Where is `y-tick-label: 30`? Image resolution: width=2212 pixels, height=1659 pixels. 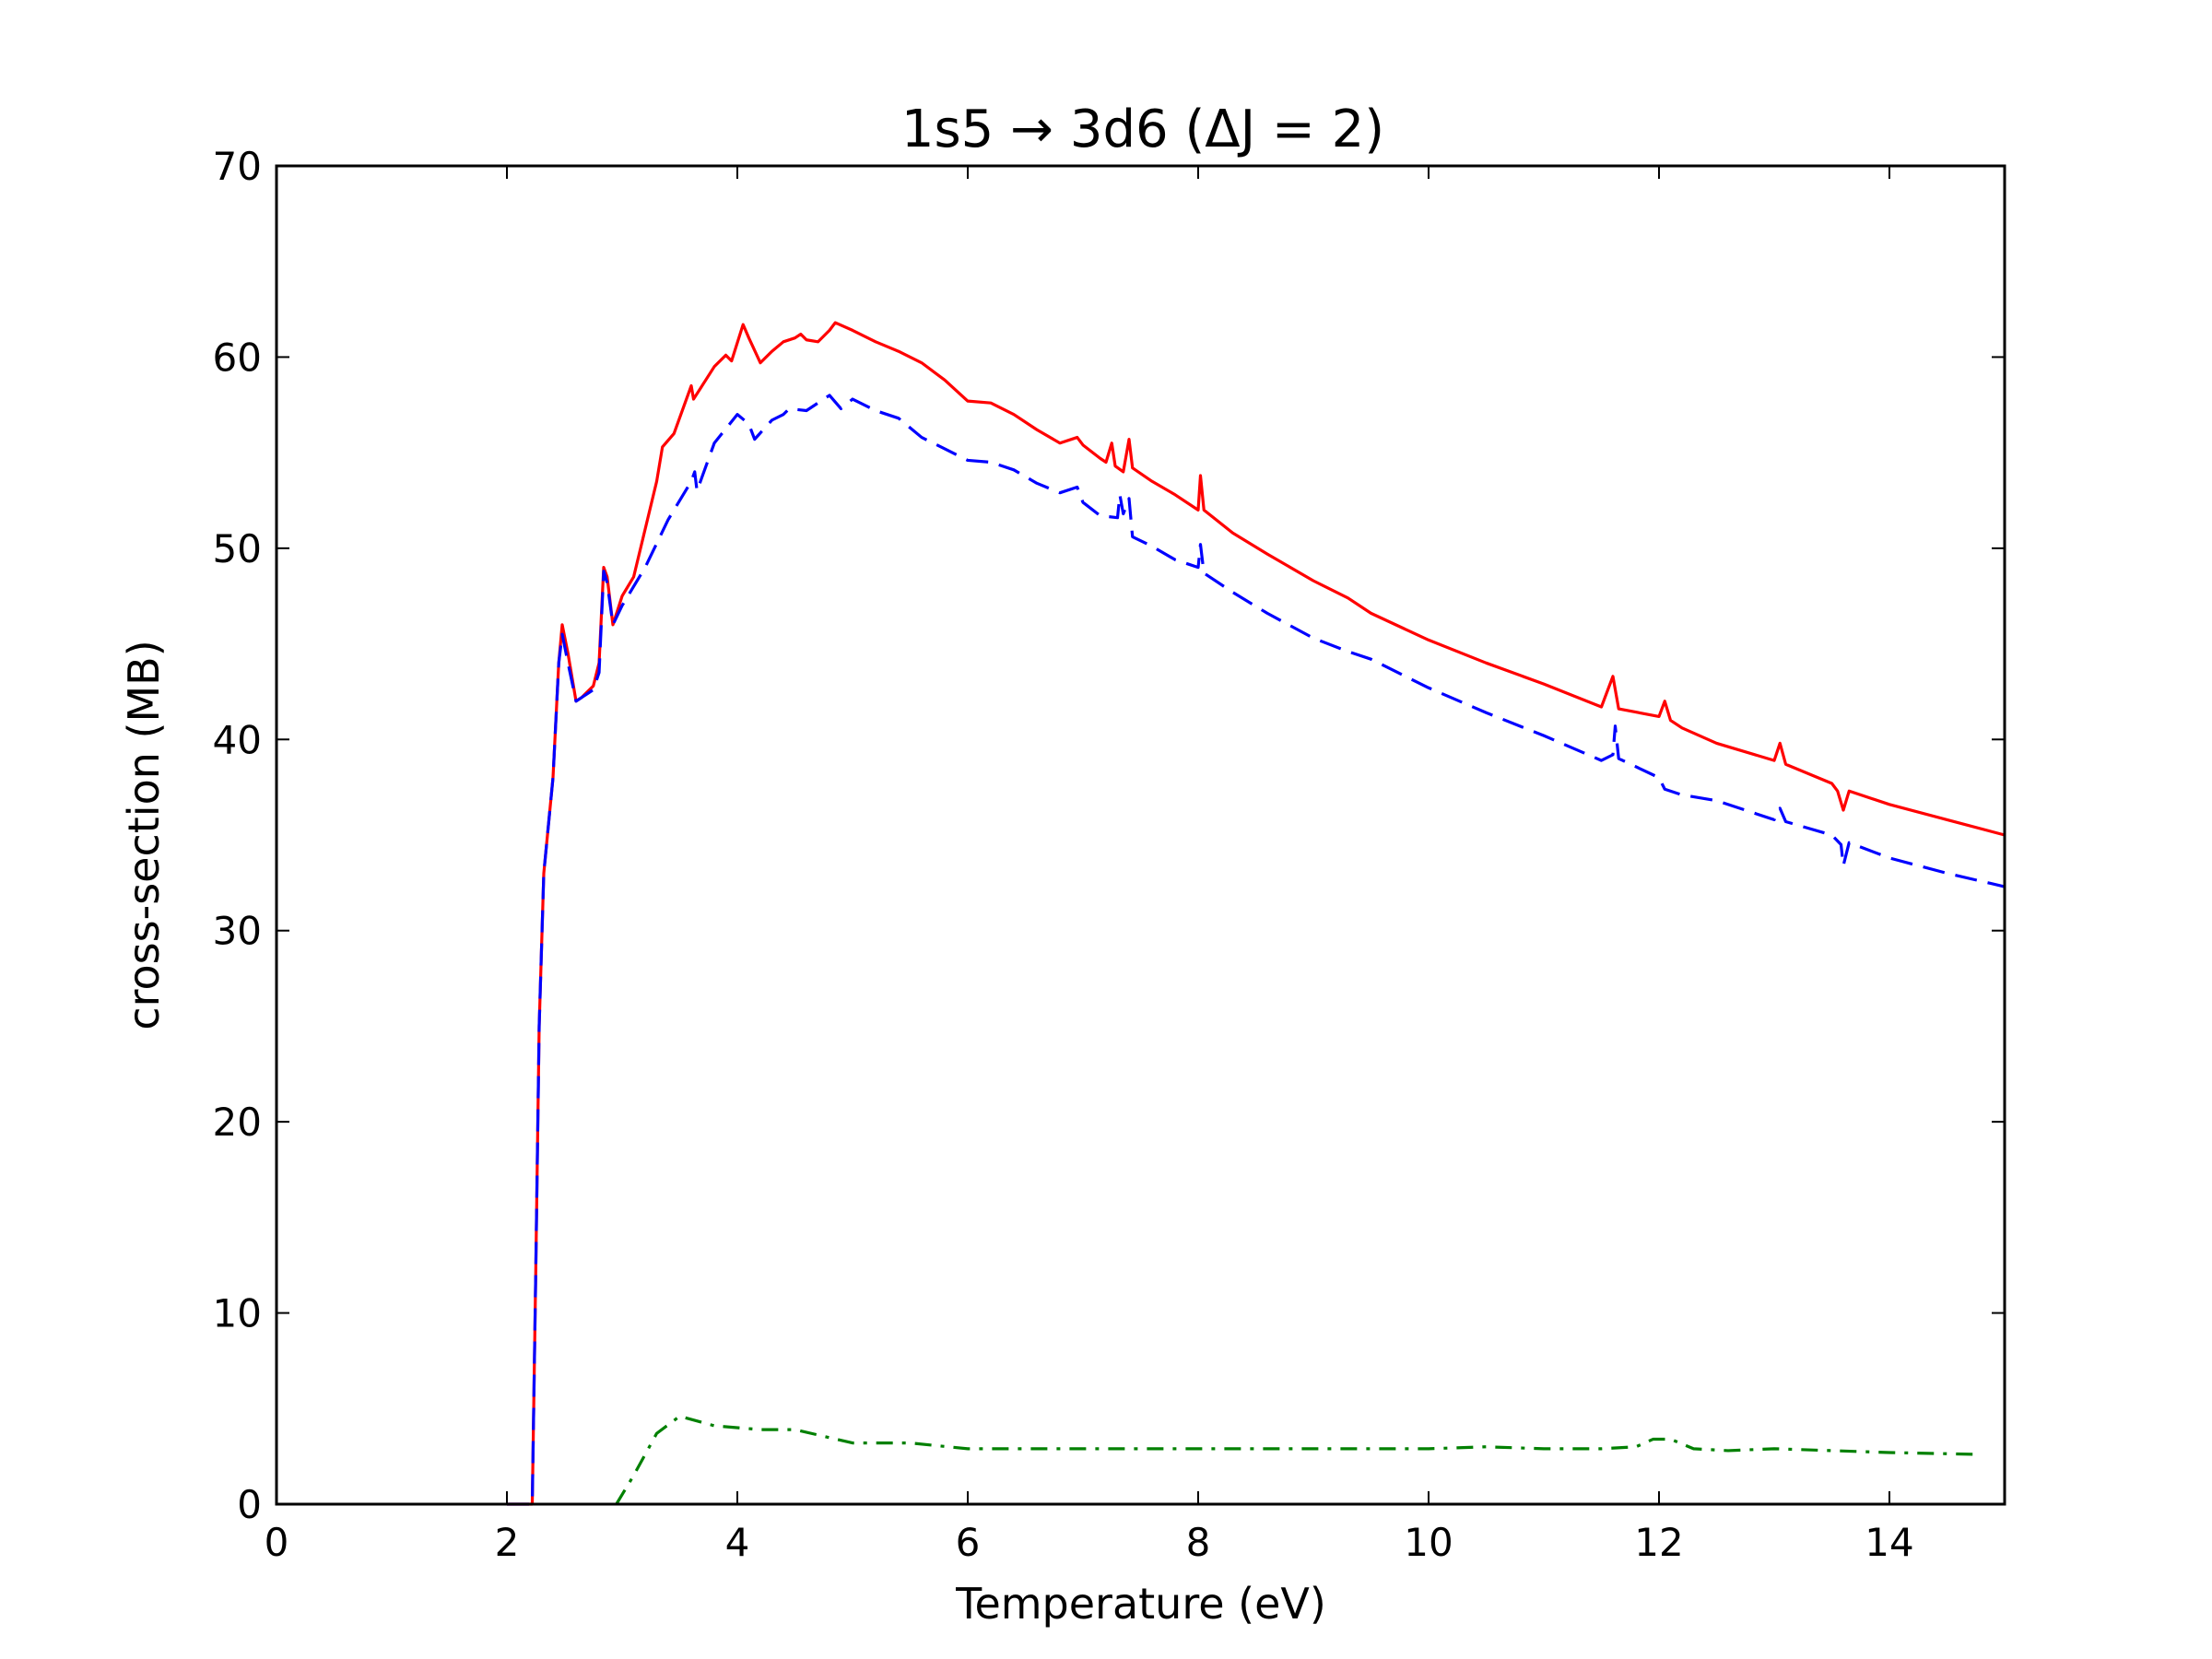 y-tick-label: 30 is located at coordinates (237, 931).